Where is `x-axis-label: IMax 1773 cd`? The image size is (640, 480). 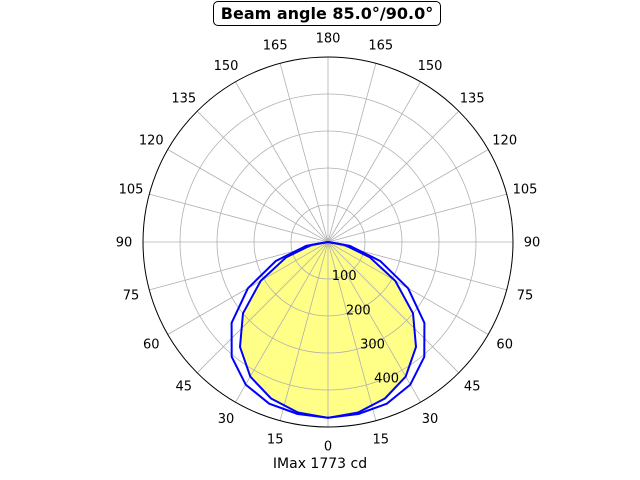 x-axis-label: IMax 1773 cd is located at coordinates (320, 464).